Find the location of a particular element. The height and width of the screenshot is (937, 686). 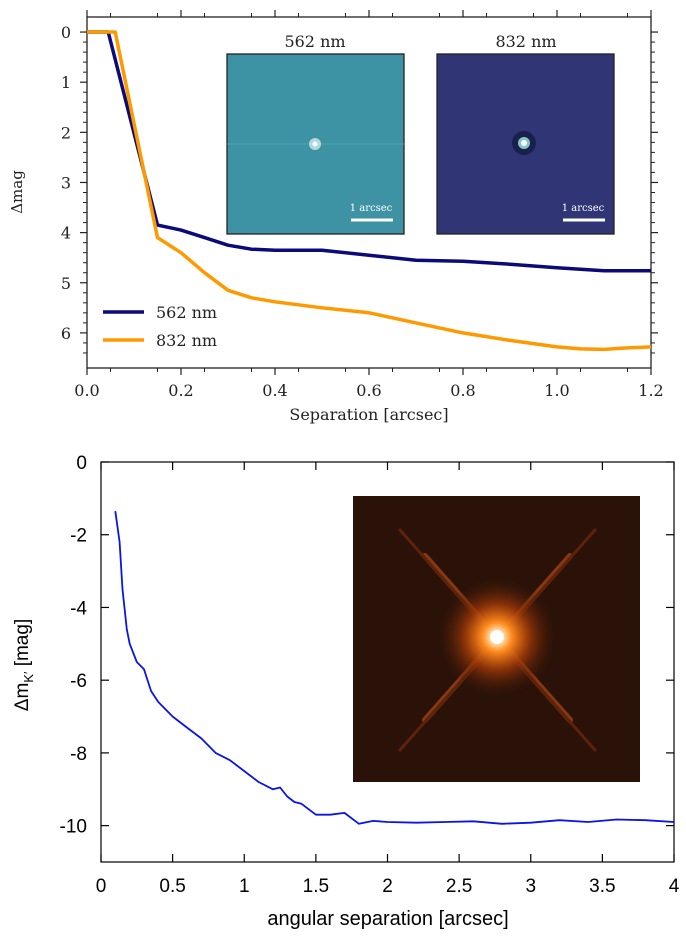

inset-562-star is located at coordinates (315, 144).